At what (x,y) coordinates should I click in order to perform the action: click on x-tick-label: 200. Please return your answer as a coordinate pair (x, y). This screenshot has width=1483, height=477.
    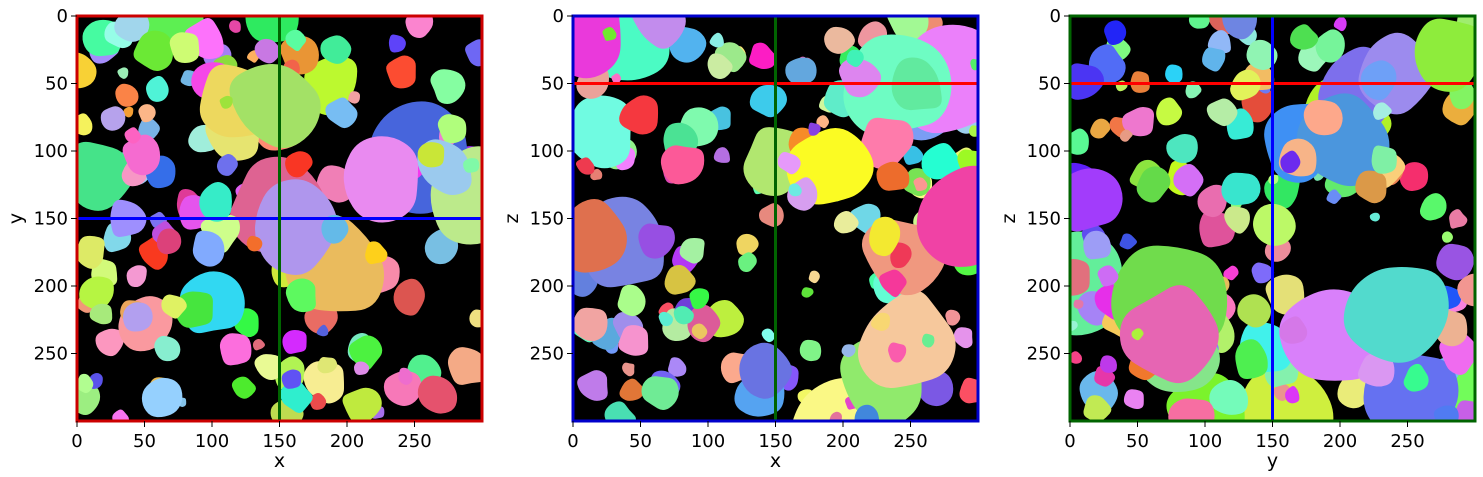
    Looking at the image, I should click on (843, 441).